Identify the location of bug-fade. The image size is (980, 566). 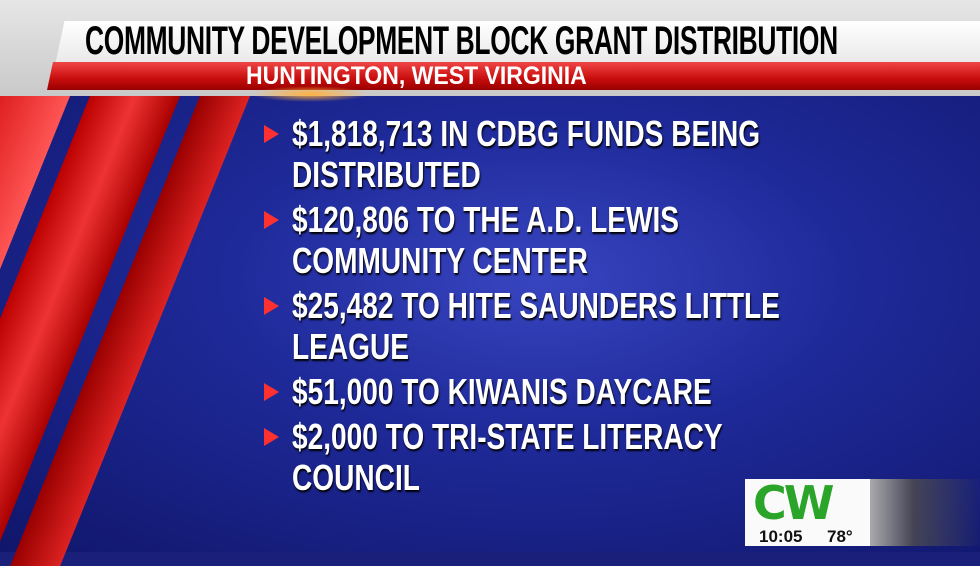
(917, 512).